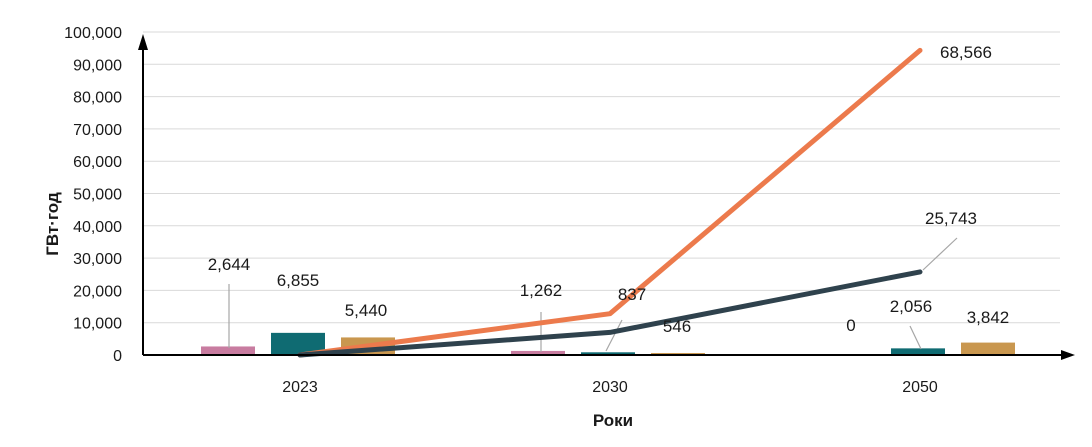 The image size is (1092, 447). Describe the element at coordinates (97, 98) in the screenshot. I see `y-tick-label: 80,000` at that location.